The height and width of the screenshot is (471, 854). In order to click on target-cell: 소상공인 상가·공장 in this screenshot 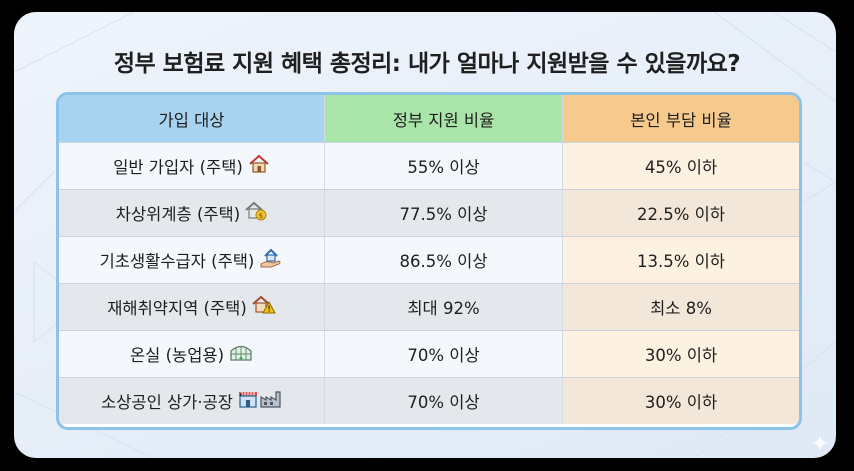, I will do `click(191, 401)`.